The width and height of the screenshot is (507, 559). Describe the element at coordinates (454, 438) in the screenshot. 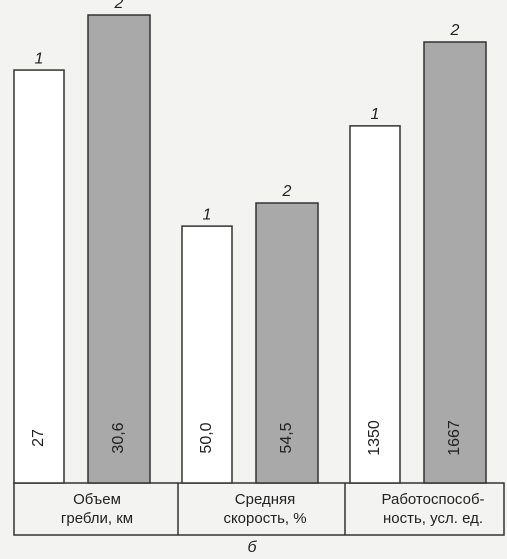

I see `value-label: 1667` at that location.